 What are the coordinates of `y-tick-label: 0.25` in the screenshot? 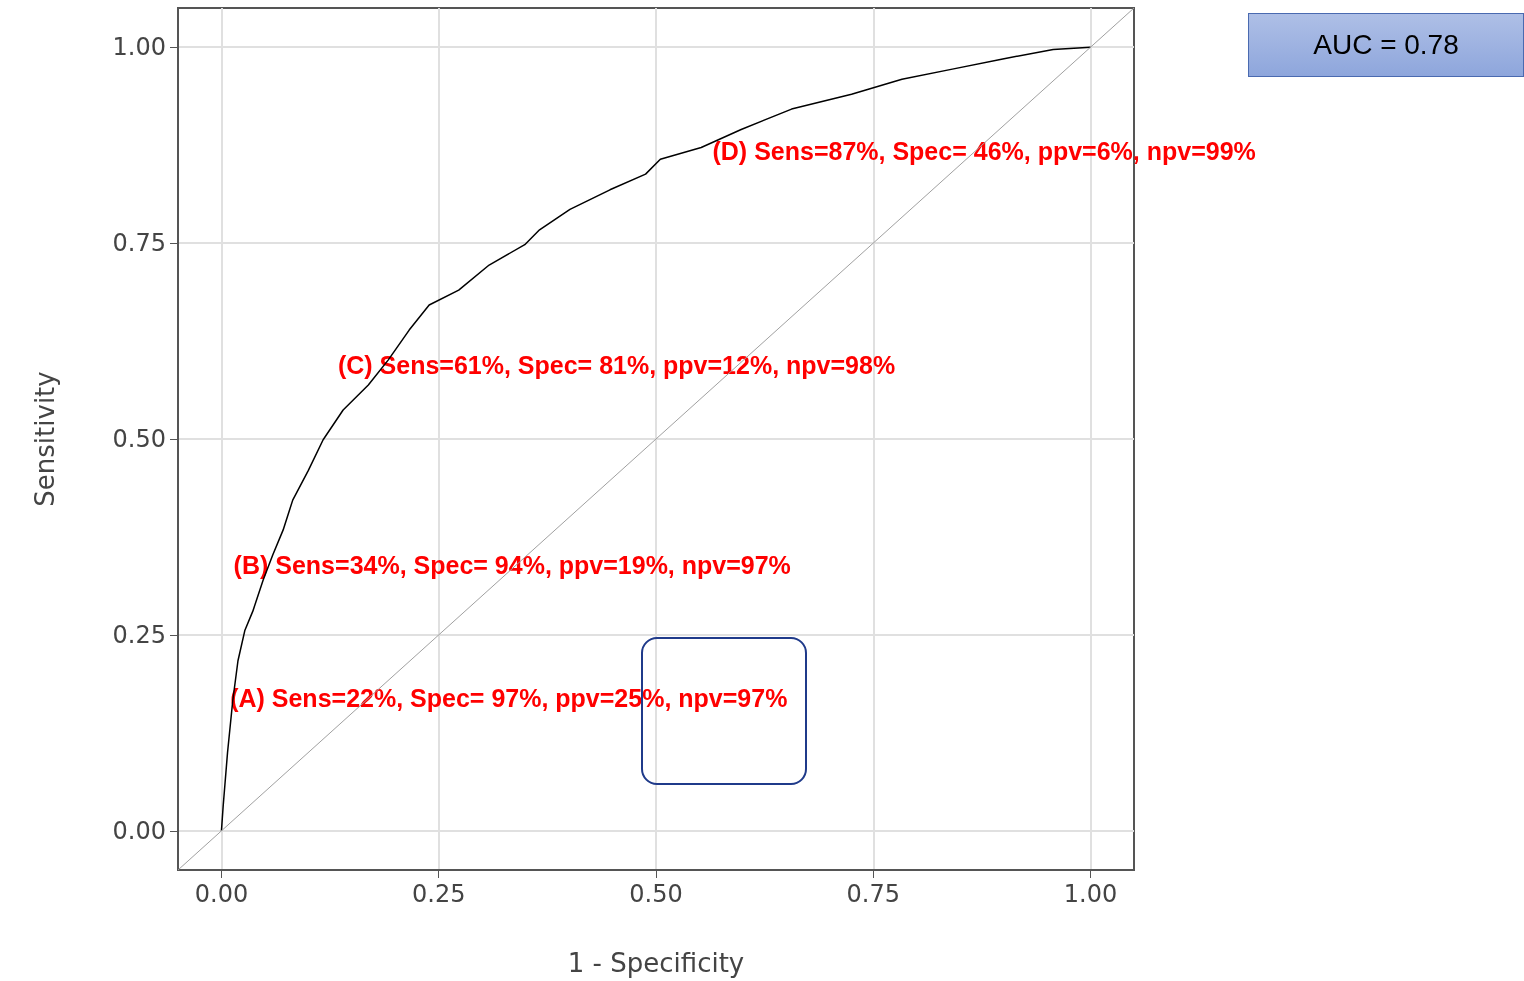 It's located at (139, 634).